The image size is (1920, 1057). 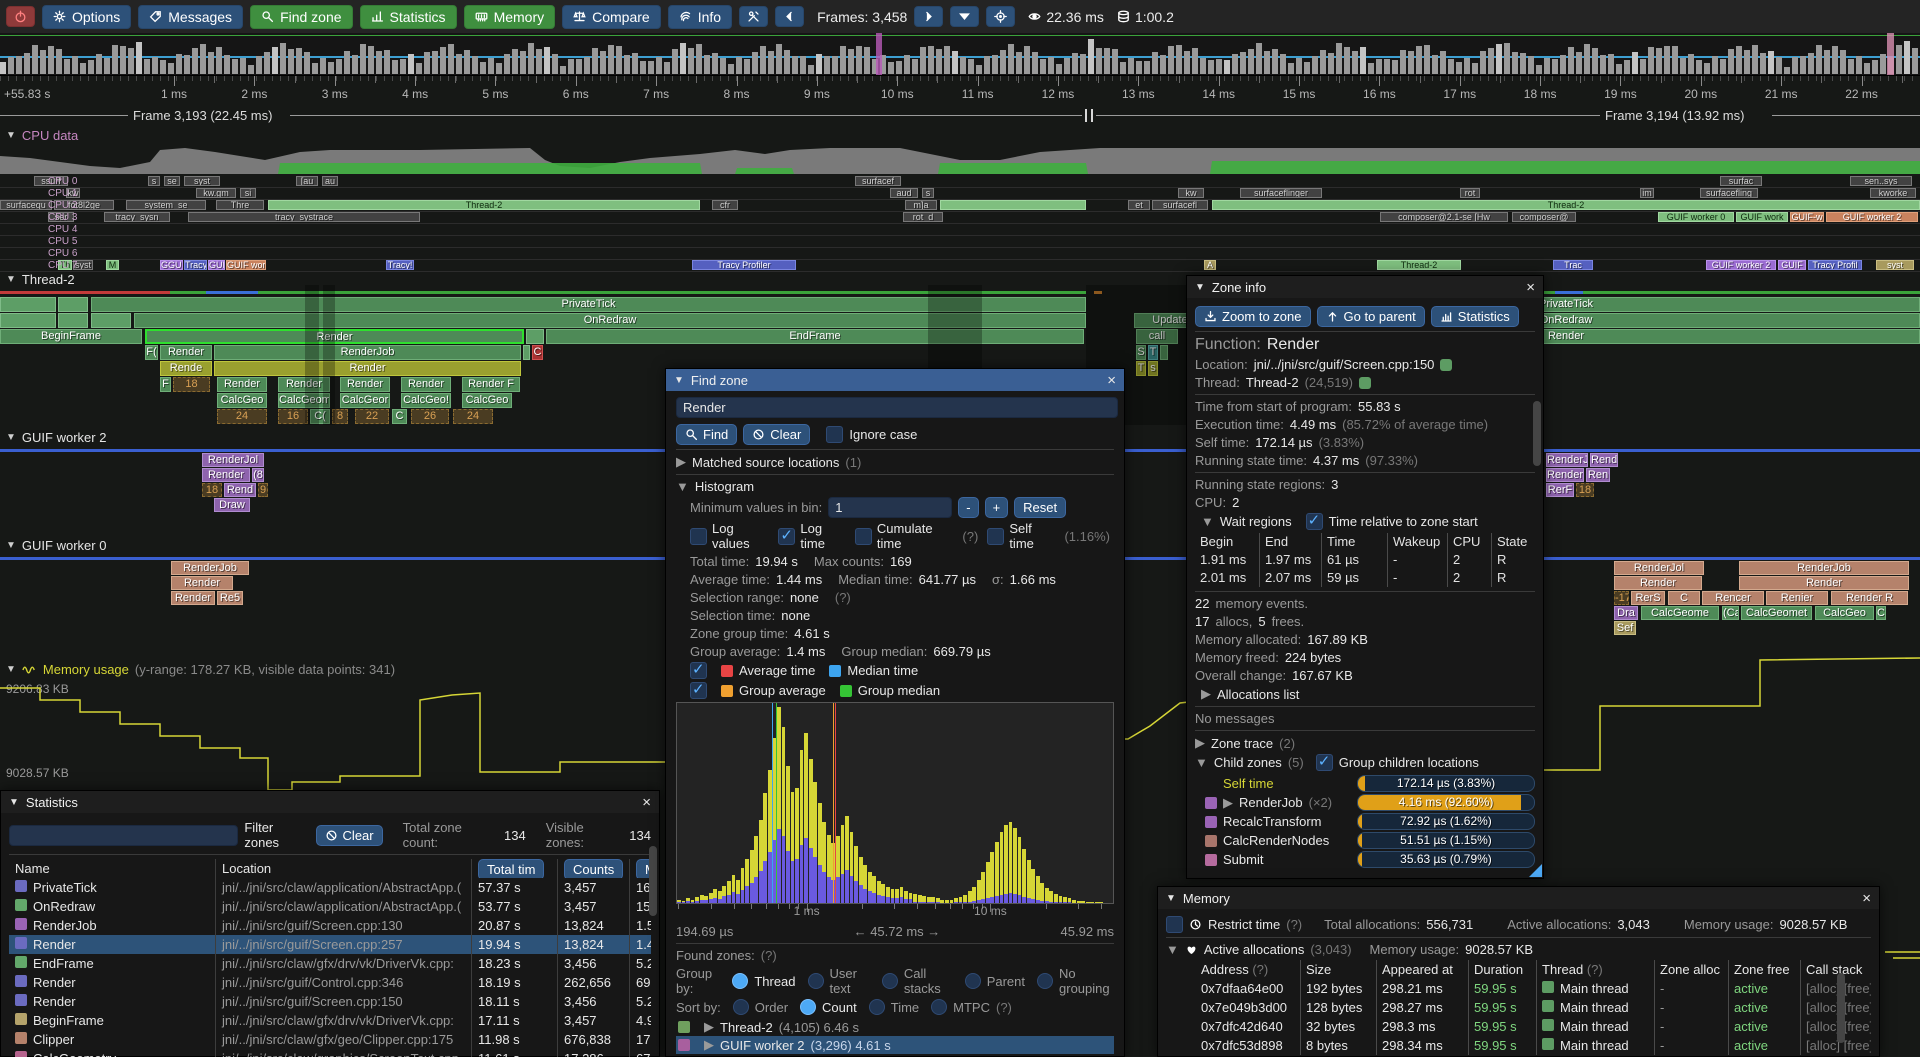 What do you see at coordinates (248, 193) in the screenshot?
I see `cpu-zone: si` at bounding box center [248, 193].